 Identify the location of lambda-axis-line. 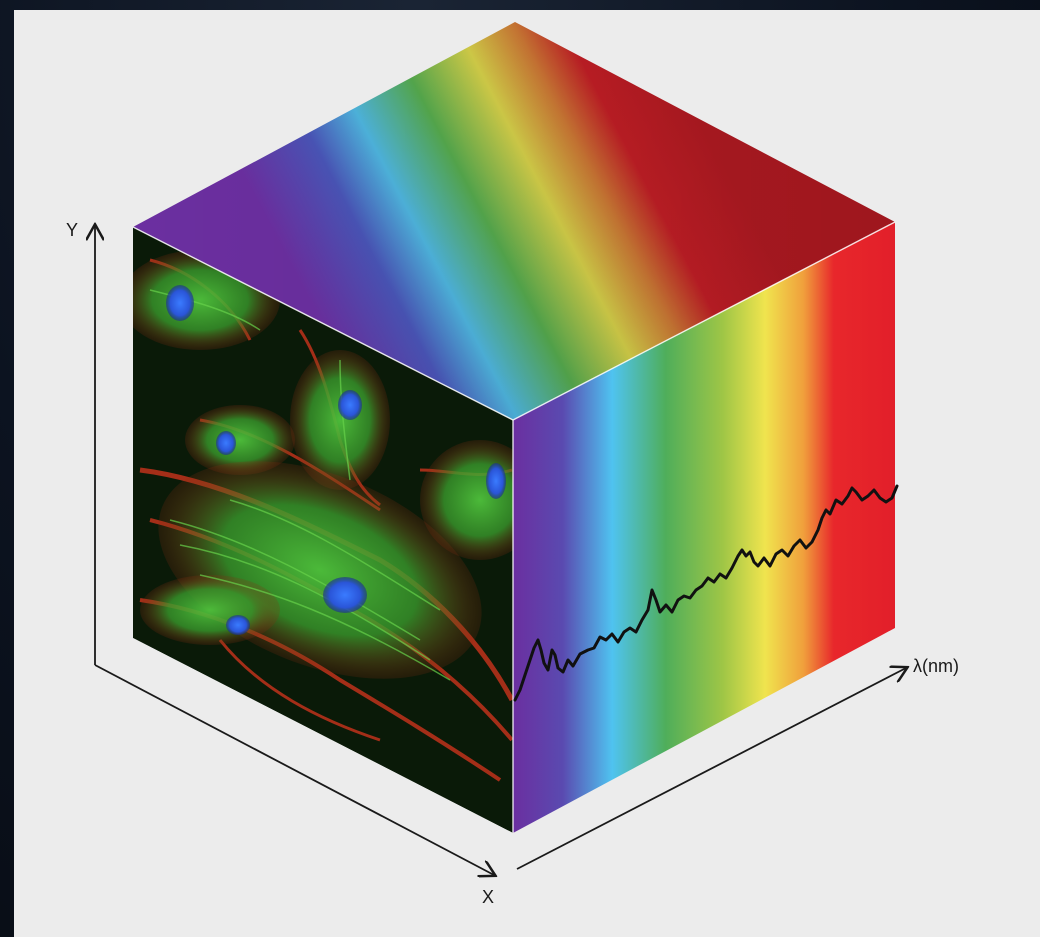
(711, 769).